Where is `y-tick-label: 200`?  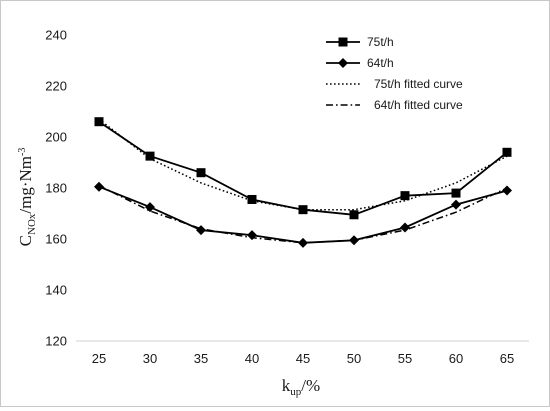 y-tick-label: 200 is located at coordinates (56, 137).